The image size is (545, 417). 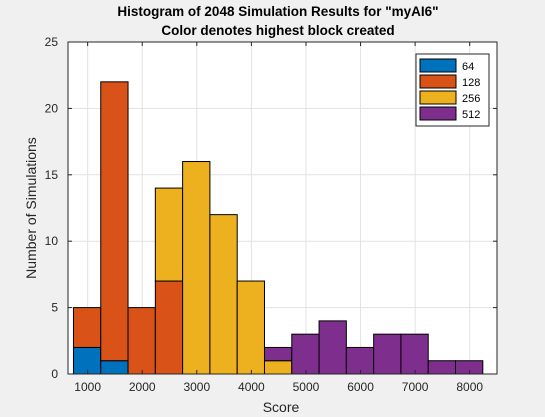 I want to click on x-tick-label: 7000, so click(x=415, y=387).